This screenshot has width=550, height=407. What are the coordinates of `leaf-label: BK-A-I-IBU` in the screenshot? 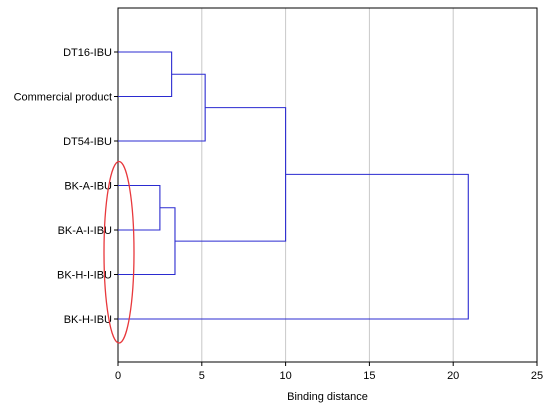 It's located at (85, 231).